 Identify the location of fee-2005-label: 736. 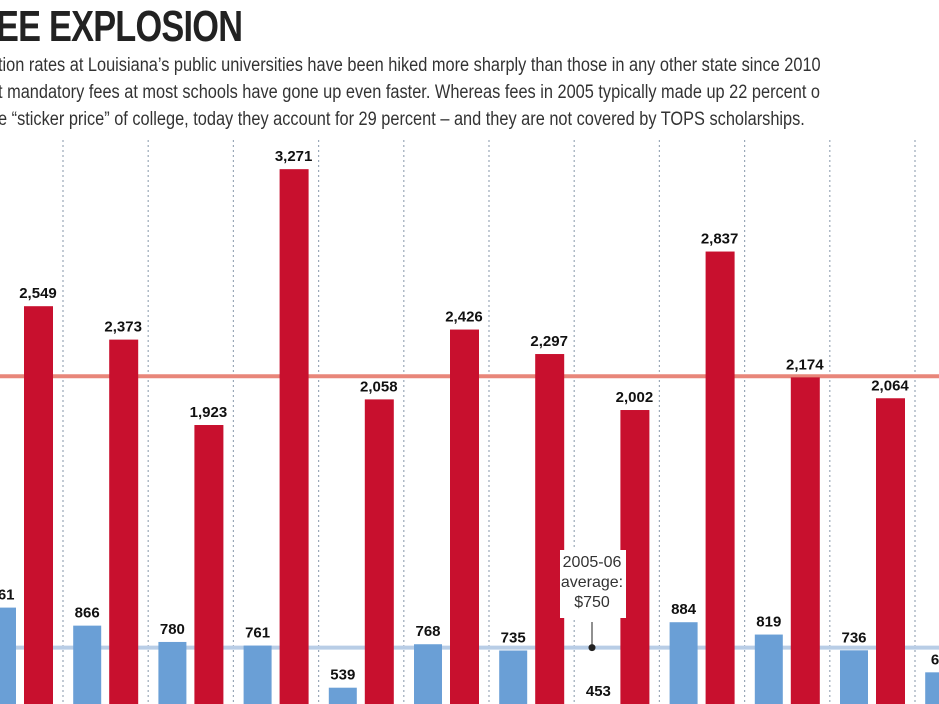
(853, 637).